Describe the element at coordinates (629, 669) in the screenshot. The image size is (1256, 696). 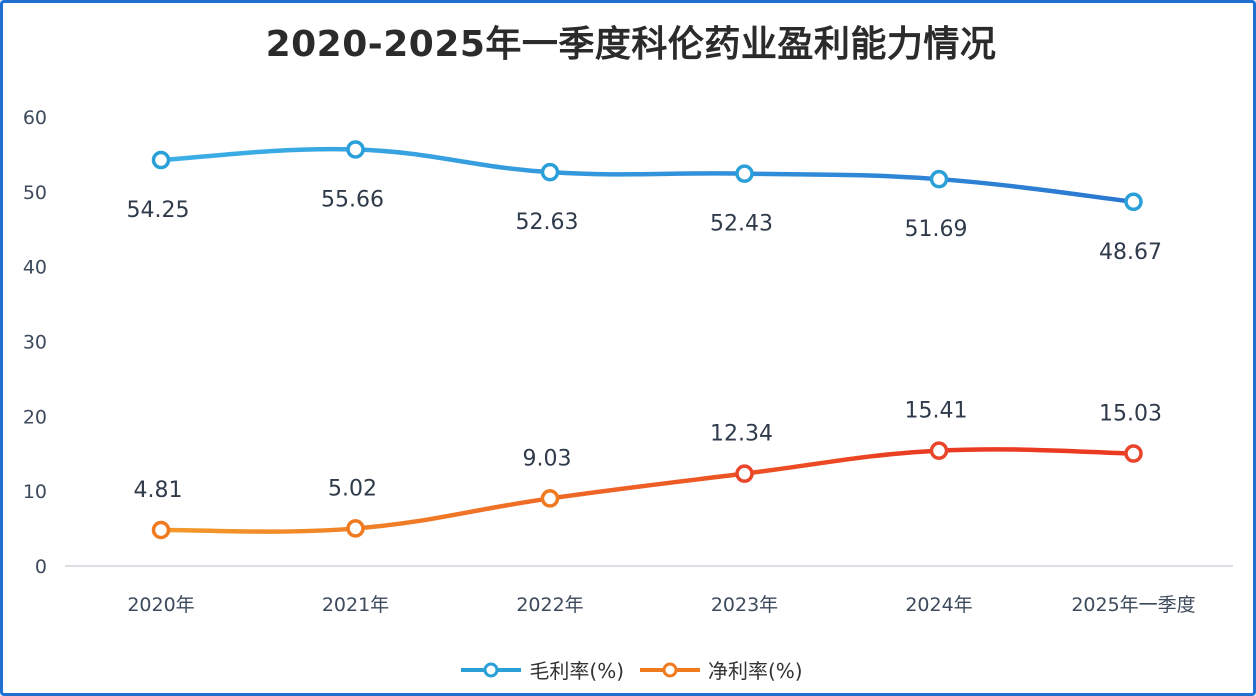
I see `legend: 毛利率(%) 净利率(%)` at that location.